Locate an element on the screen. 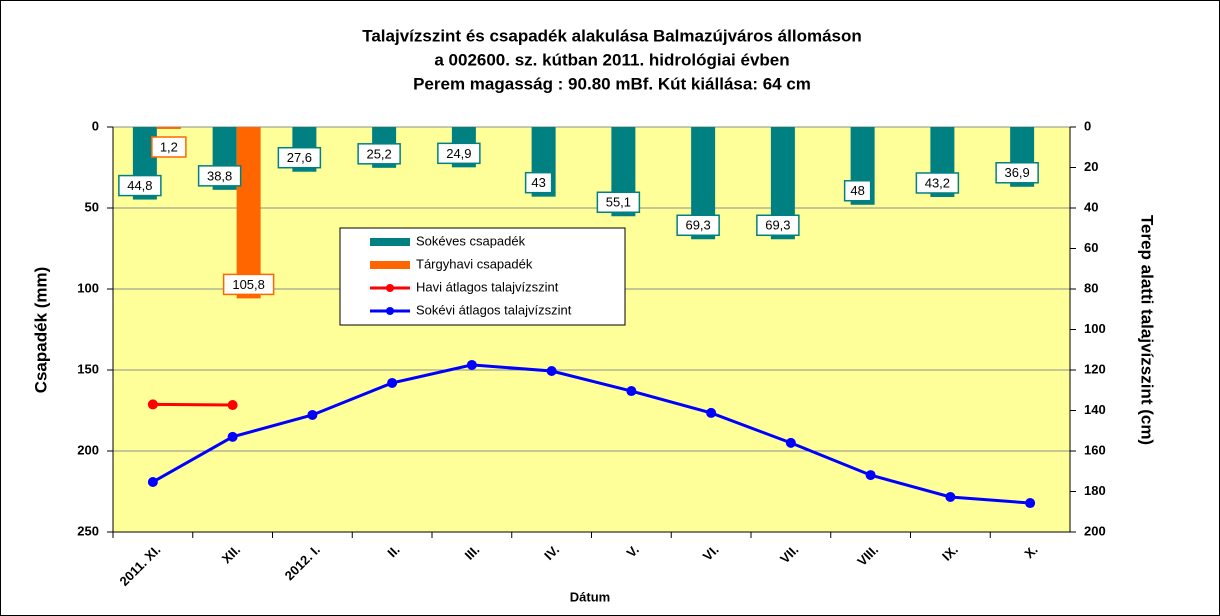  y2-tick-label: 0 is located at coordinates (1087, 125).